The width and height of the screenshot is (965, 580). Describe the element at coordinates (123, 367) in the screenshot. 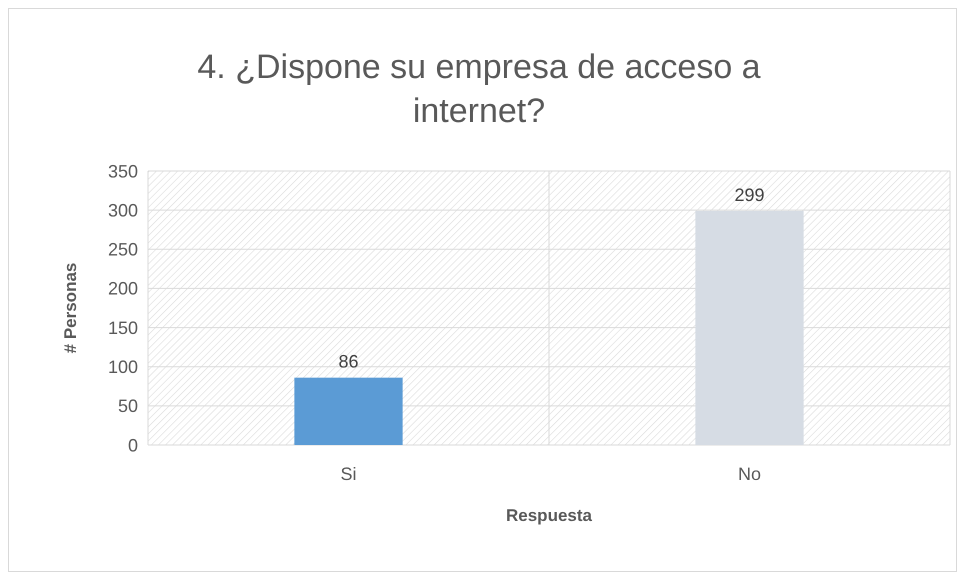

I see `y-tick-label: 100` at that location.